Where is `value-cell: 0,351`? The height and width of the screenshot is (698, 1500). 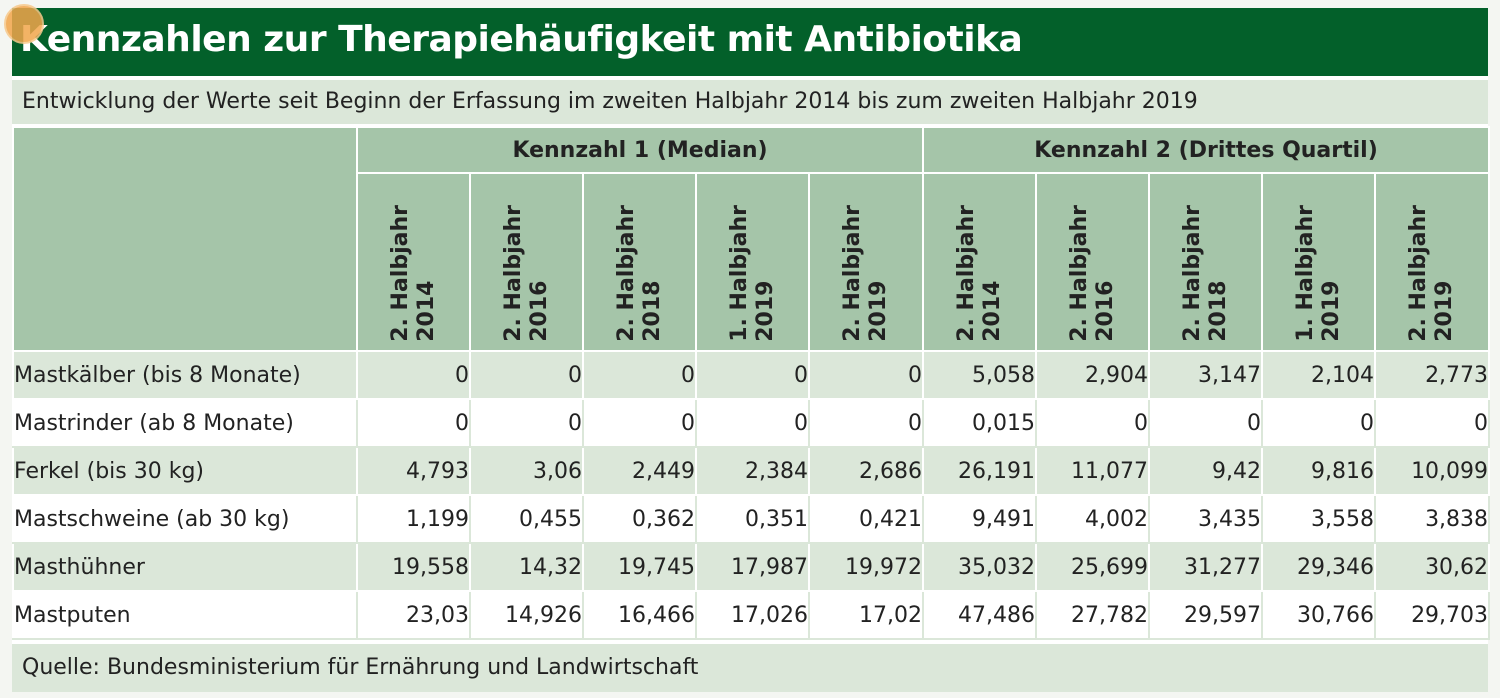 value-cell: 0,351 is located at coordinates (752, 519).